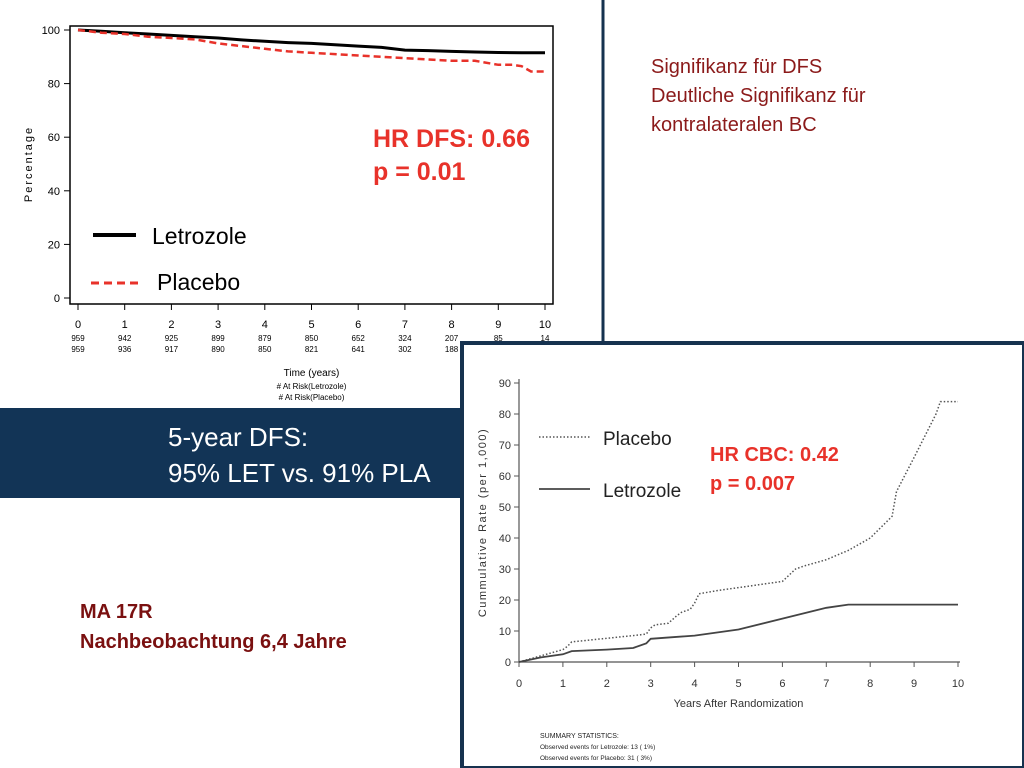  I want to click on at-risk-value: 899, so click(218, 338).